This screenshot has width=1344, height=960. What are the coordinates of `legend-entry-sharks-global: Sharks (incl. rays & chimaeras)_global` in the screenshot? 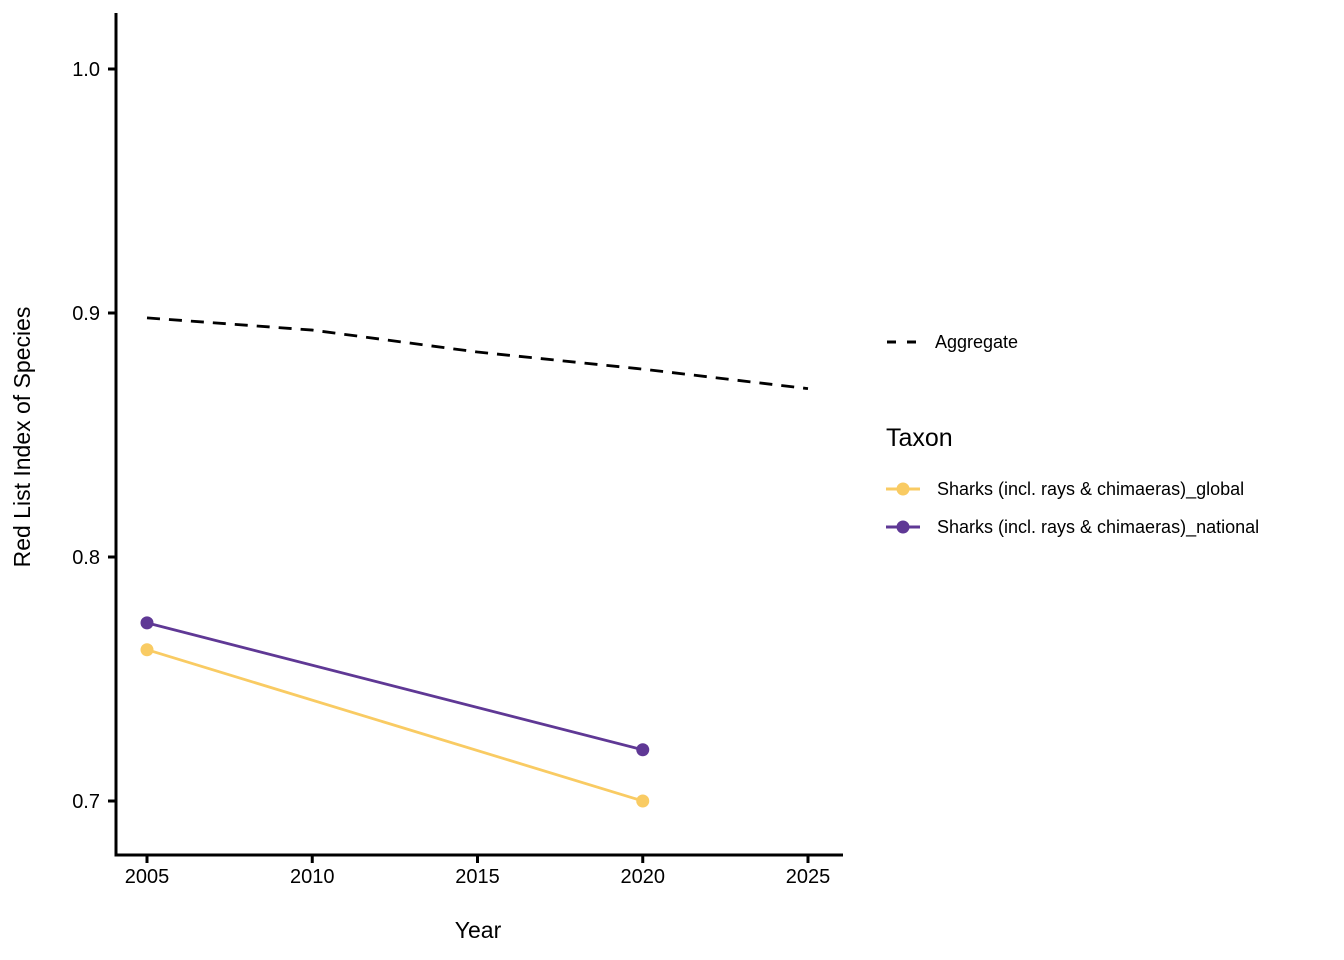 It's located at (1065, 489).